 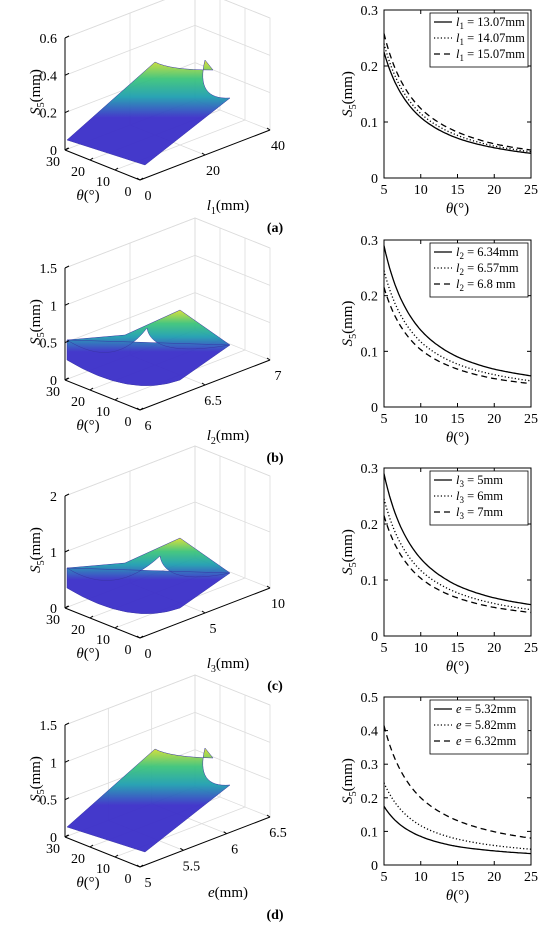 What do you see at coordinates (489, 709) in the screenshot?
I see `legend-entry-value: = 5.32mm` at bounding box center [489, 709].